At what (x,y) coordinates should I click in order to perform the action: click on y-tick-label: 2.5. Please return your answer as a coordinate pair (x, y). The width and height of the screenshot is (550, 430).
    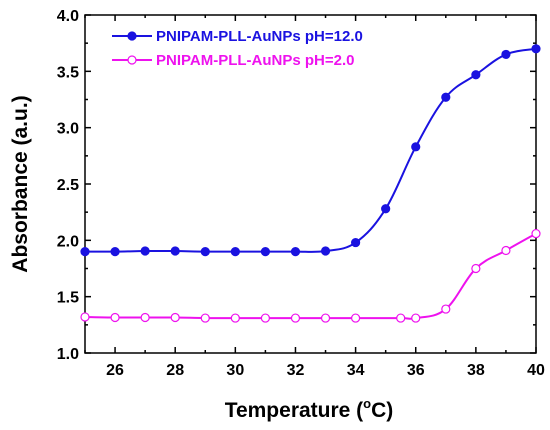
    Looking at the image, I should click on (68, 185).